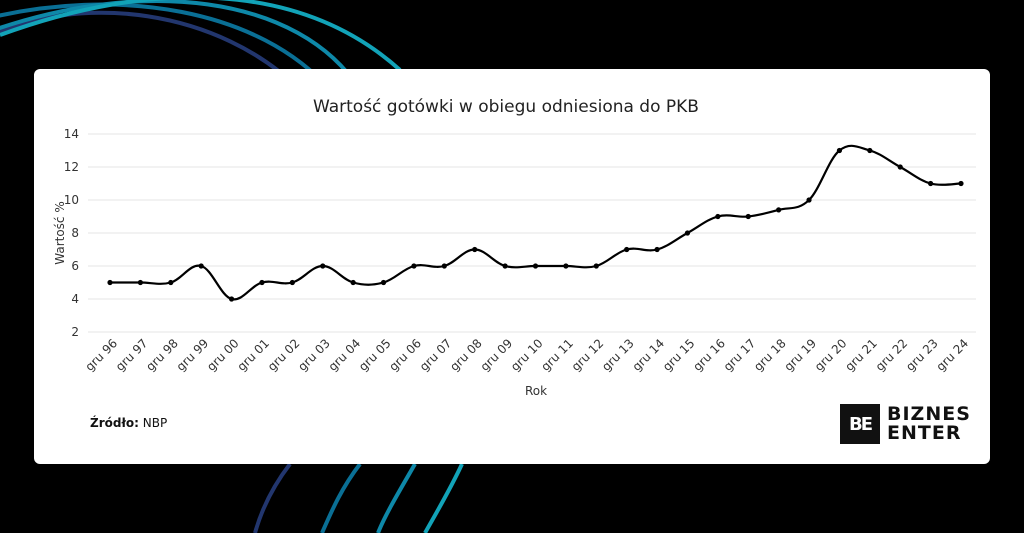 The width and height of the screenshot is (1024, 533). Describe the element at coordinates (892, 355) in the screenshot. I see `x-tick-label: gru 22` at that location.